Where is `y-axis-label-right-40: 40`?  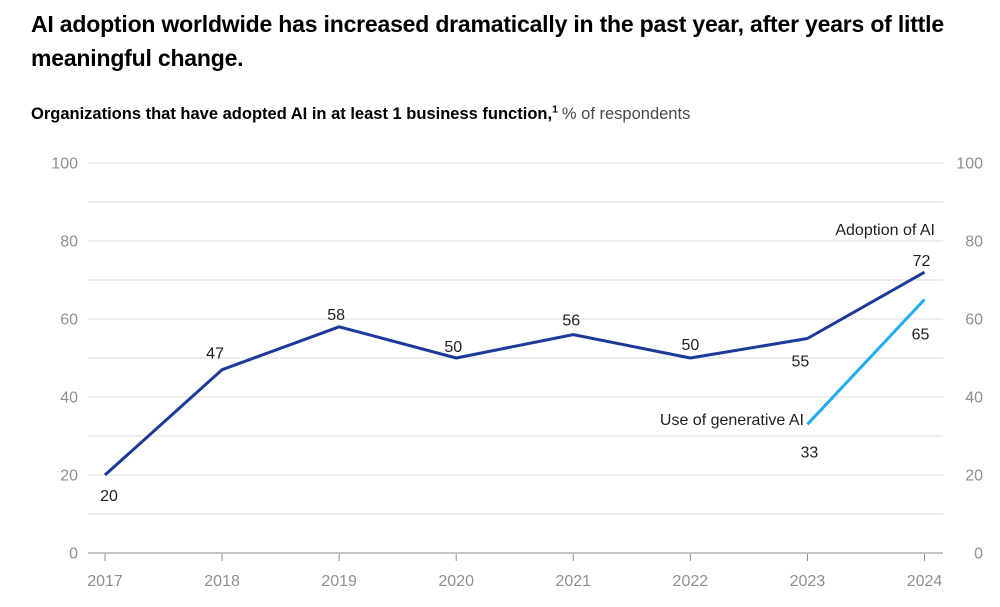
y-axis-label-right-40: 40 is located at coordinates (974, 398).